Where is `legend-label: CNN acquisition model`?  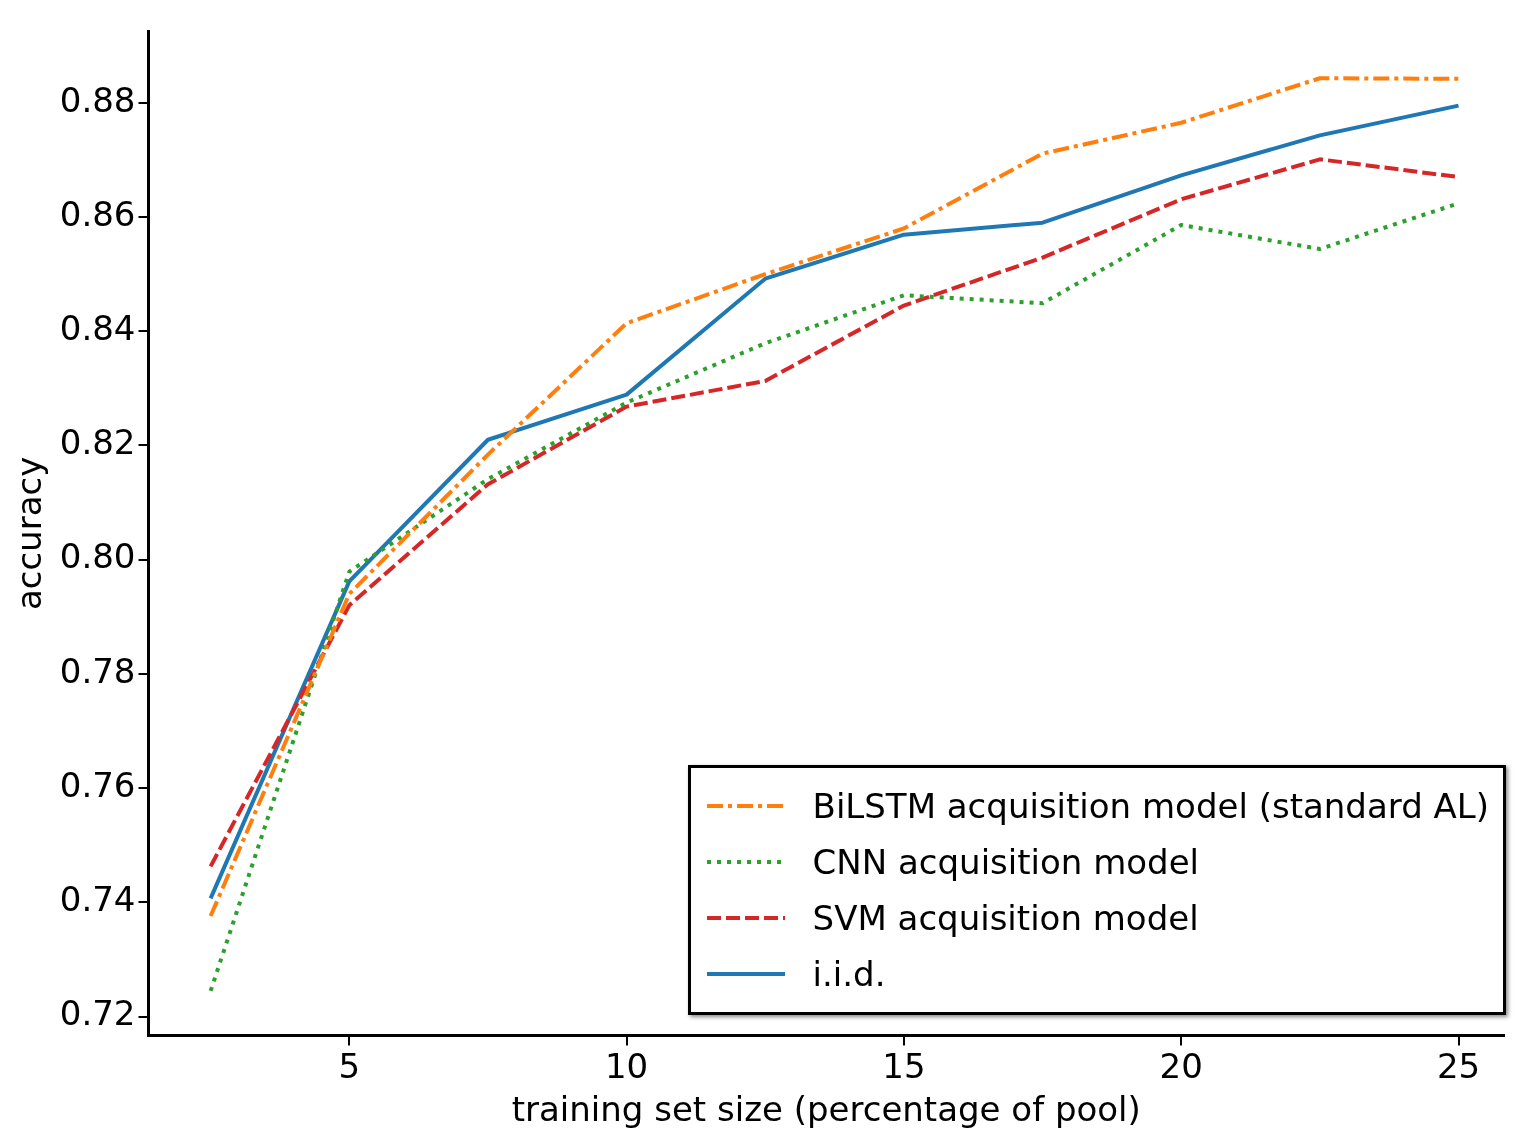
legend-label: CNN acquisition model is located at coordinates (1006, 862).